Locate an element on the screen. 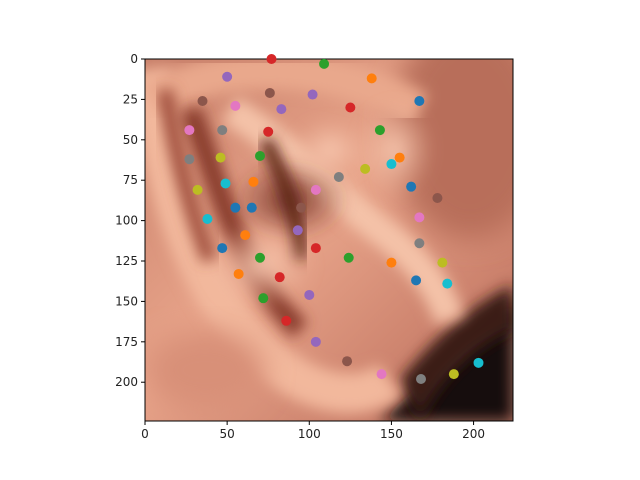 This screenshot has height=480, width=640. y-tick-label: 50 is located at coordinates (130, 140).